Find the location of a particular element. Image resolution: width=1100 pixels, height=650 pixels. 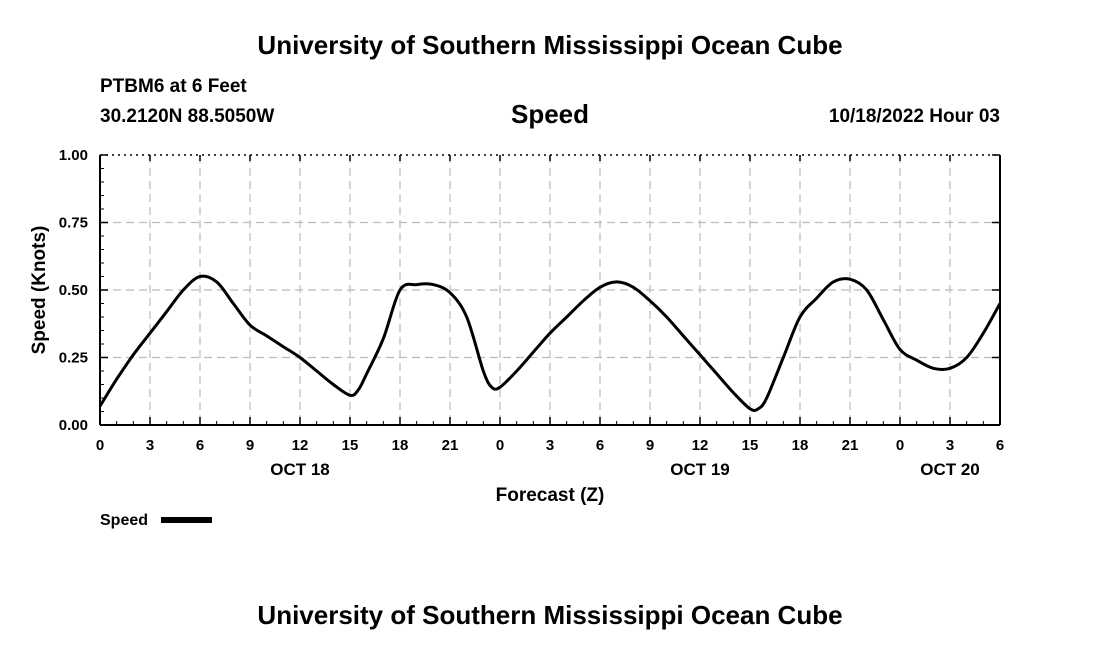

day-label-1: OCT 19 is located at coordinates (700, 469).